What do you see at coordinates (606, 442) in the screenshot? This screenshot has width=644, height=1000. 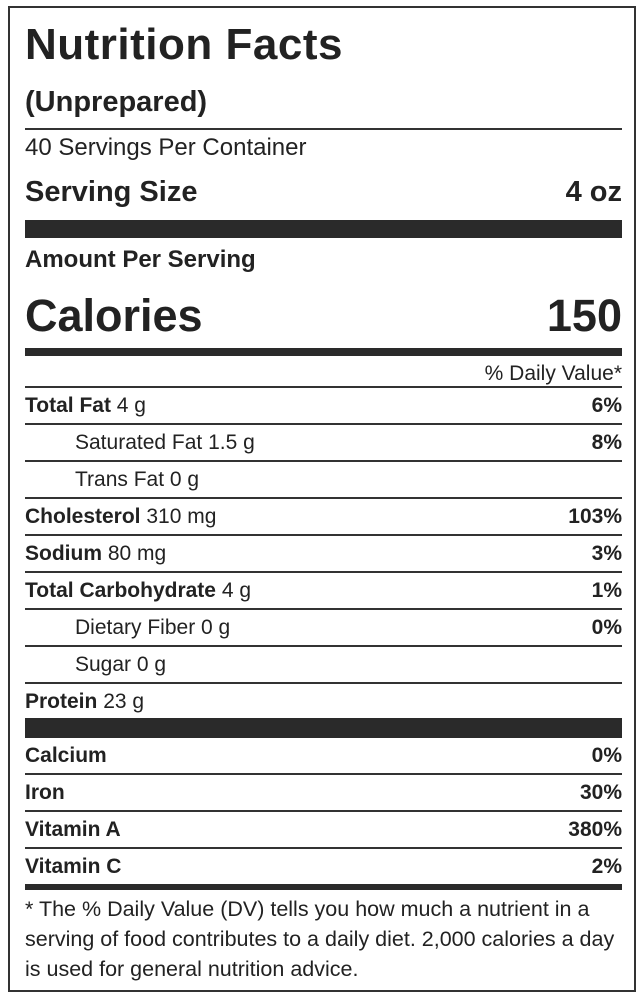 I see `daily-value: 8%` at bounding box center [606, 442].